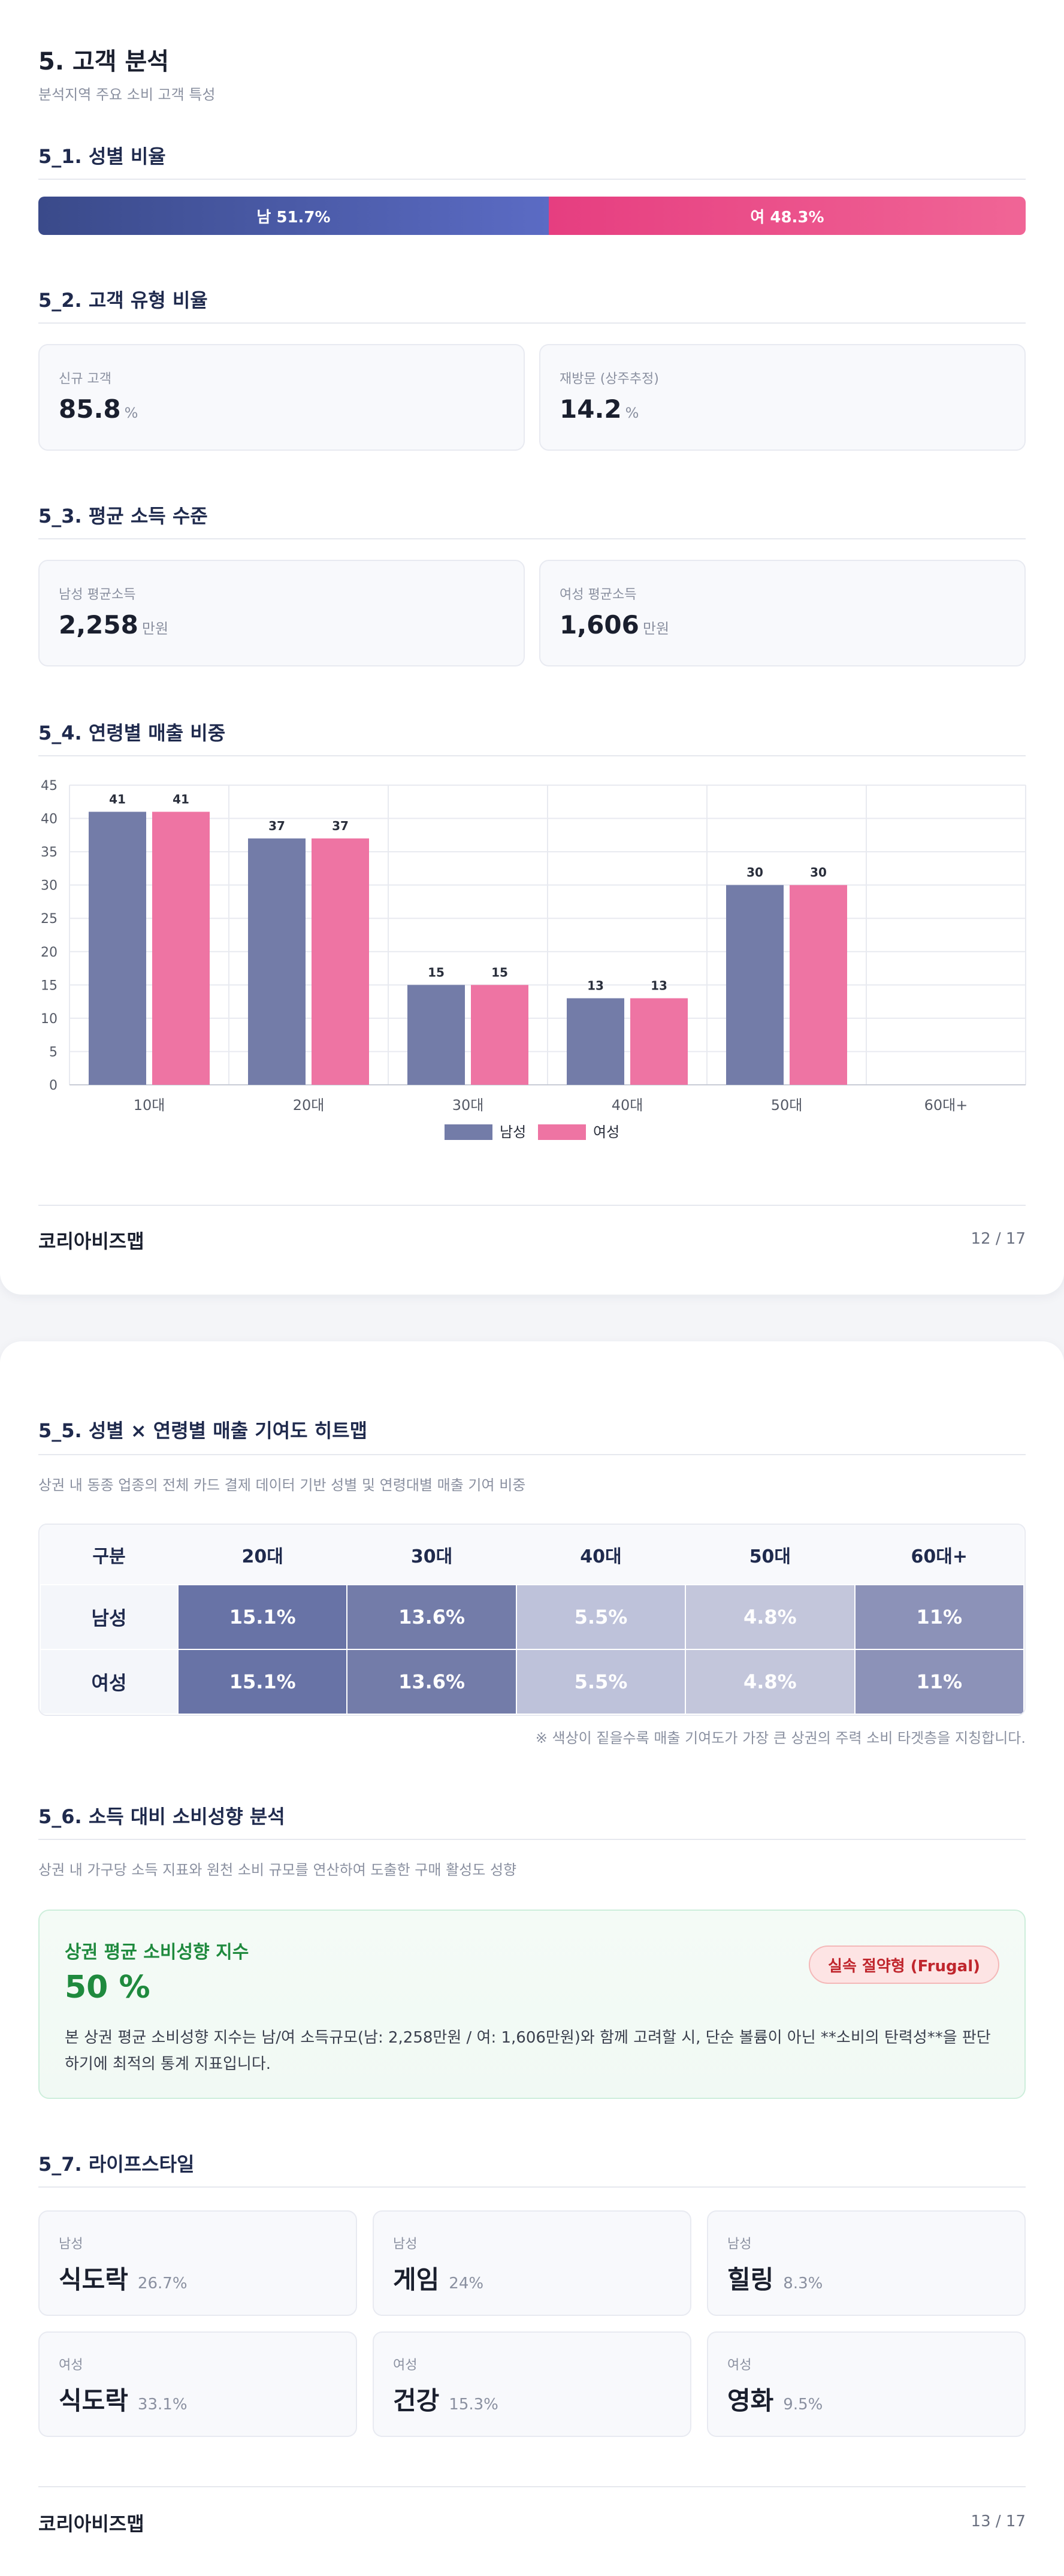 The height and width of the screenshot is (2576, 1064). Describe the element at coordinates (904, 1965) in the screenshot. I see `propensity-badge: 실속 절약형 (Frugal)` at that location.